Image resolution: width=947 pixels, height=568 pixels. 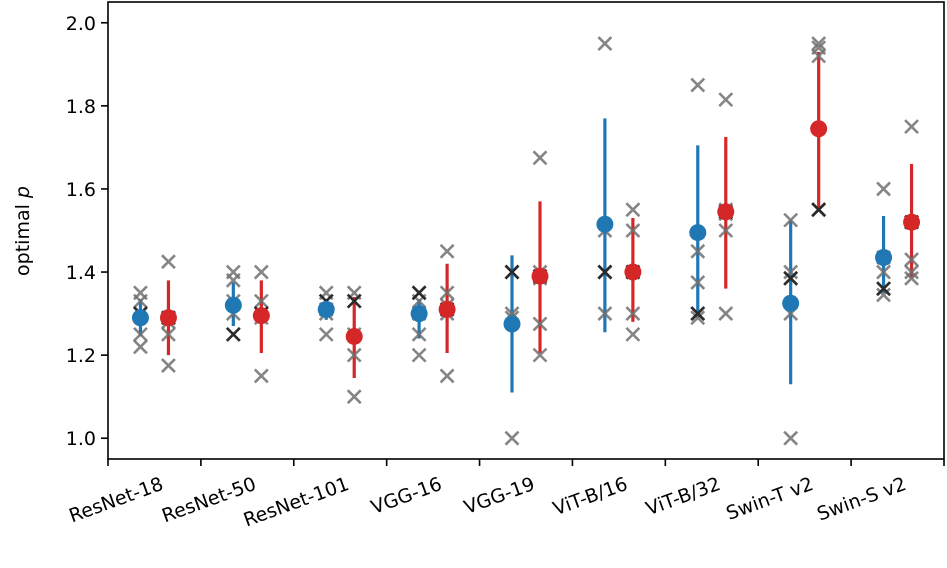 What do you see at coordinates (261, 301) in the screenshot?
I see `sample-marker-red-1-1-stroke-b` at bounding box center [261, 301].